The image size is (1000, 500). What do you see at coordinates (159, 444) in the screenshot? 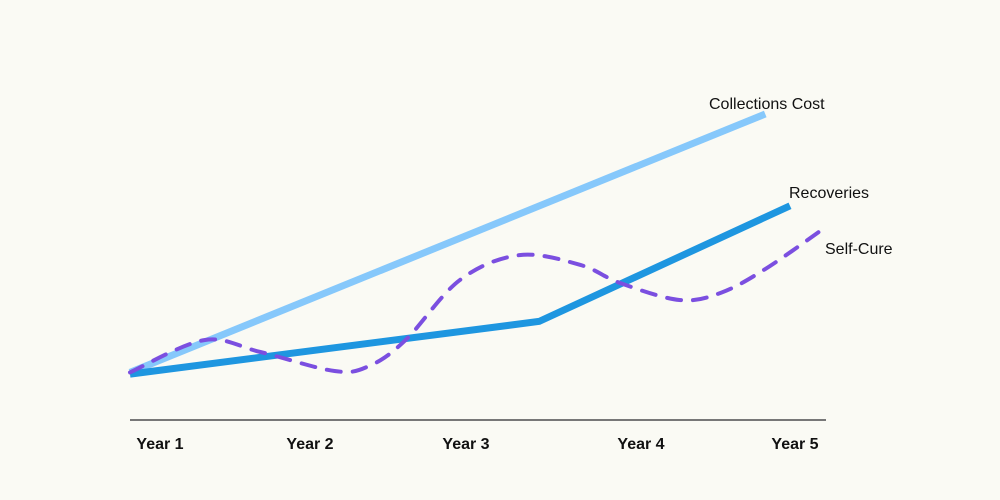
I see `x-tick-label: Year 1` at bounding box center [159, 444].